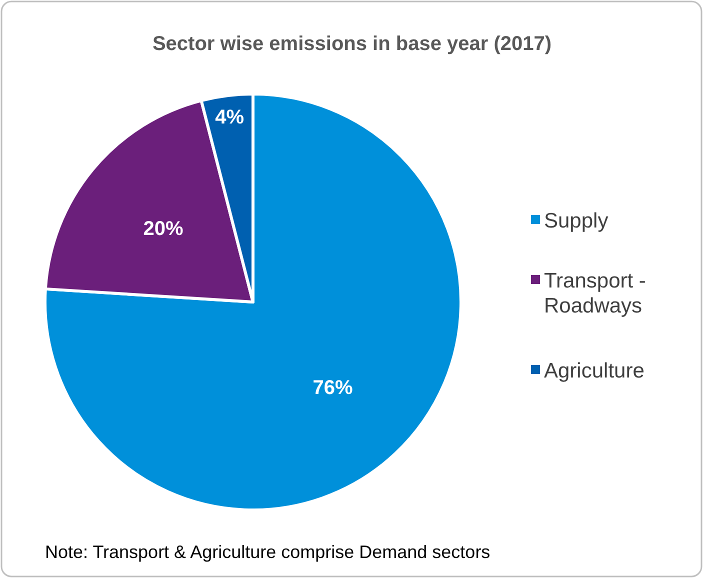 This screenshot has width=705, height=580. I want to click on legend-label: Transport - Roadways, so click(595, 293).